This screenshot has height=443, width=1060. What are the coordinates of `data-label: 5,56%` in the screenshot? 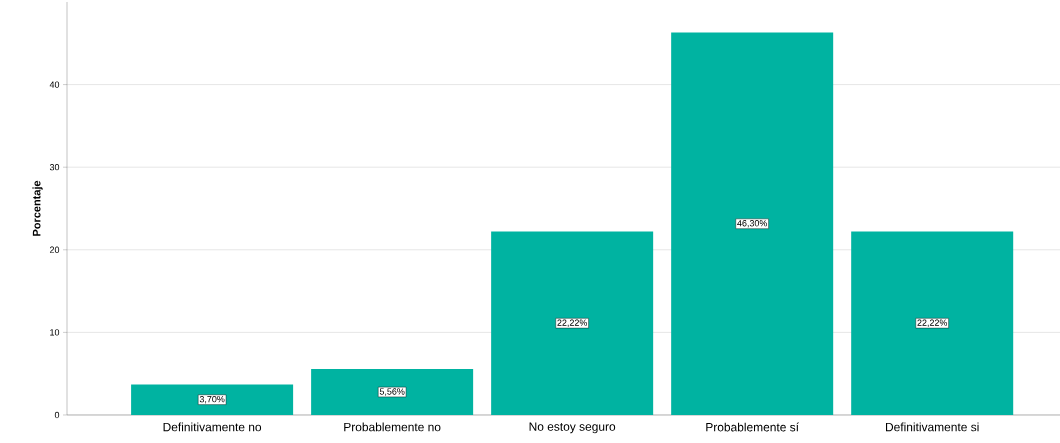 It's located at (392, 392).